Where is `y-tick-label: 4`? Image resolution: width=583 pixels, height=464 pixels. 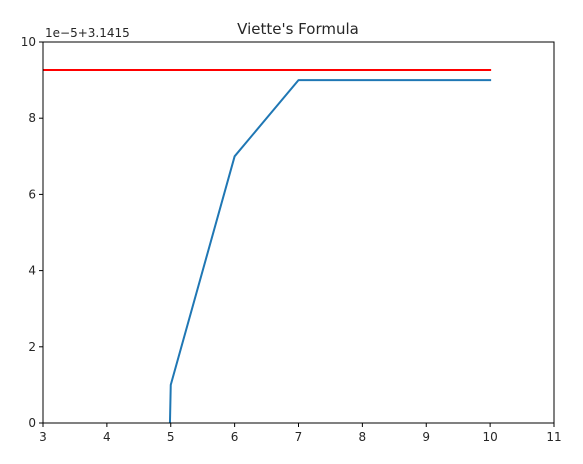 y-tick-label: 4 is located at coordinates (32, 271).